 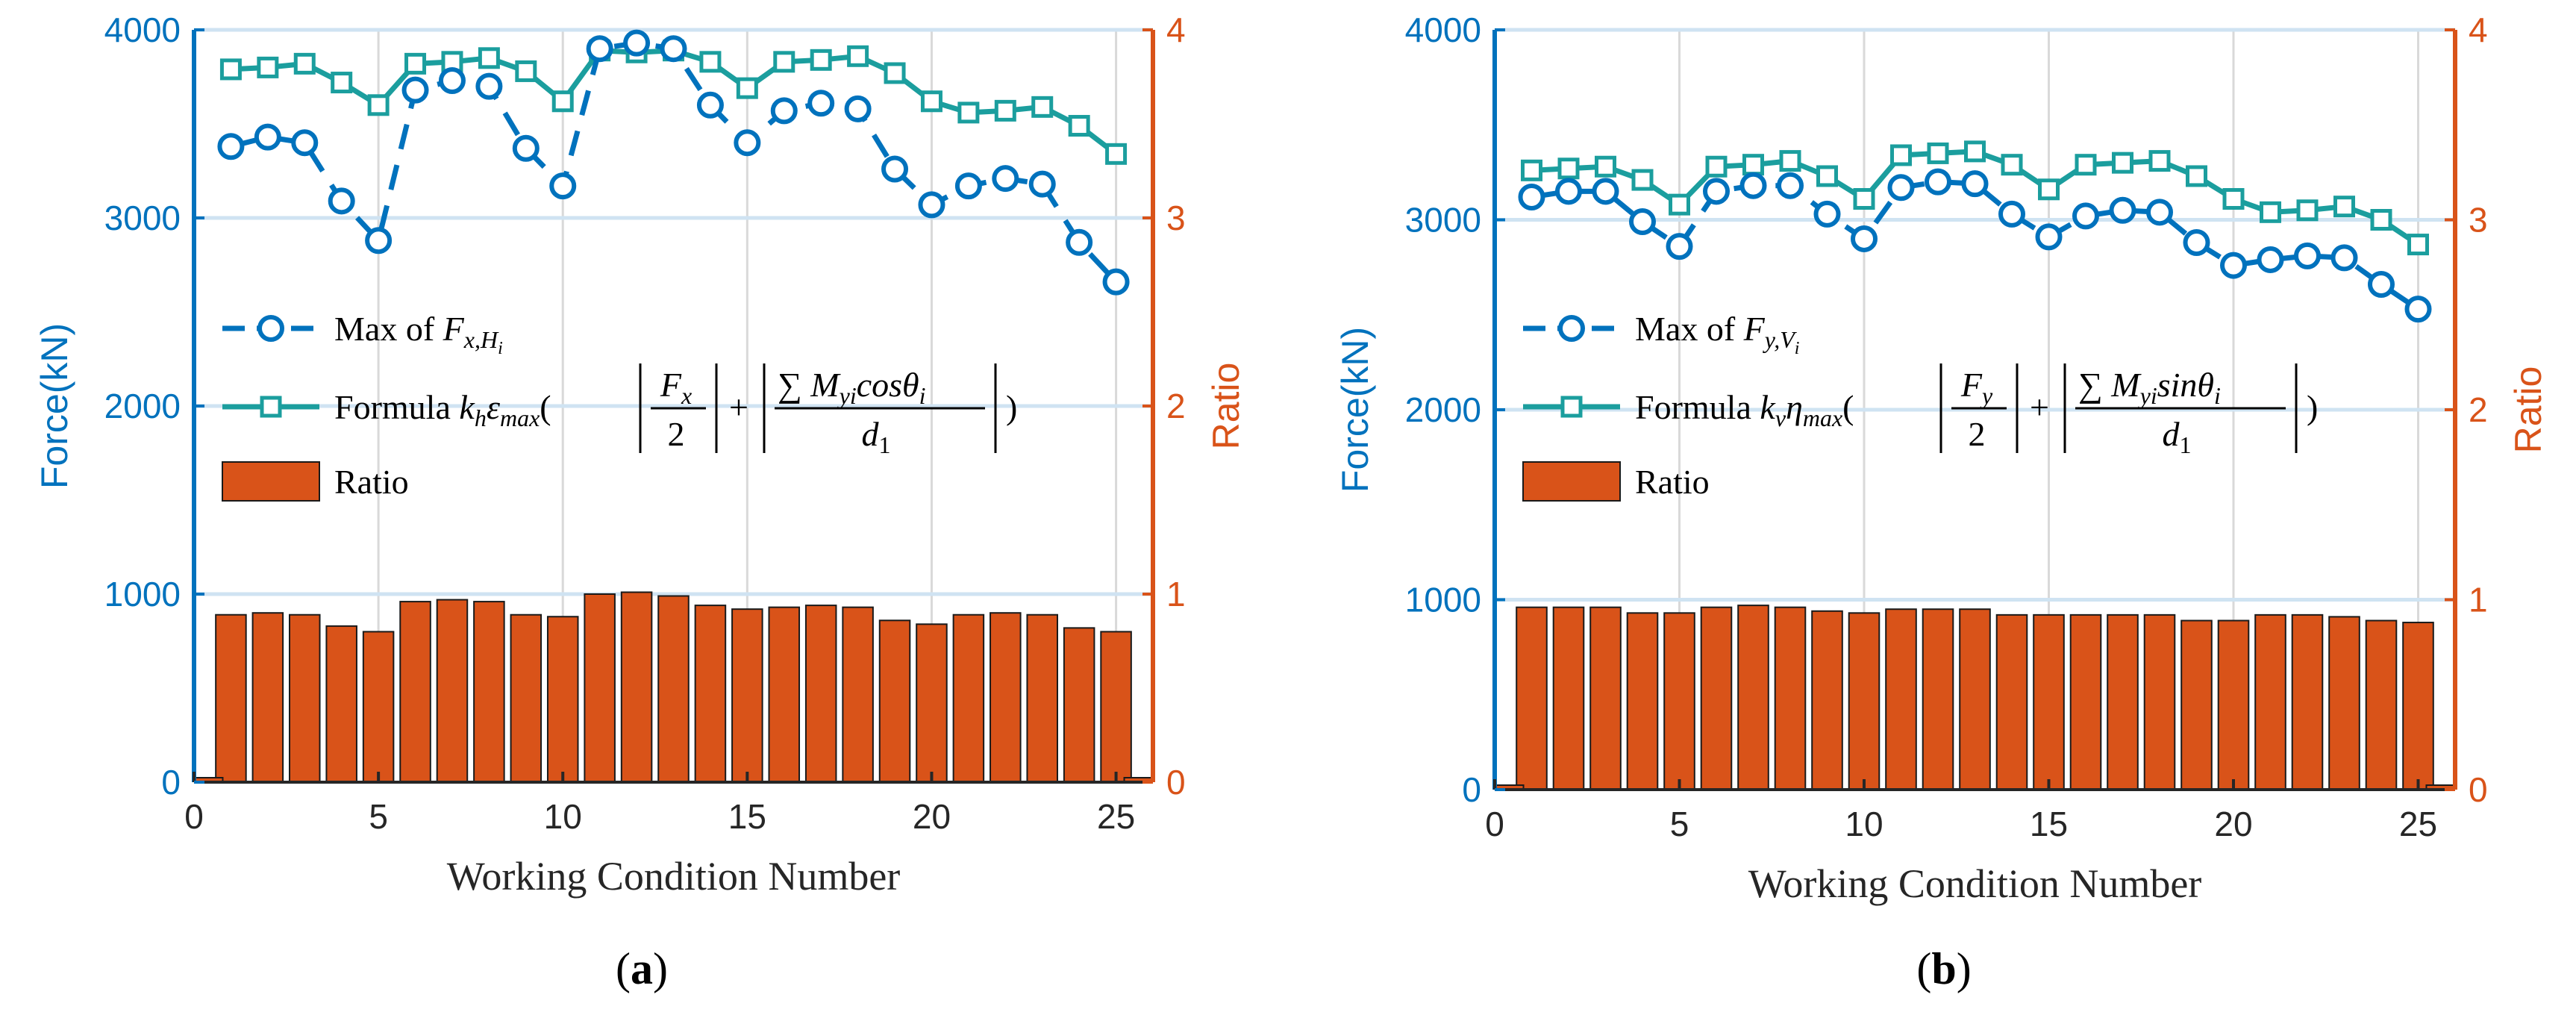 I want to click on subfigure-label: (a), so click(x=642, y=968).